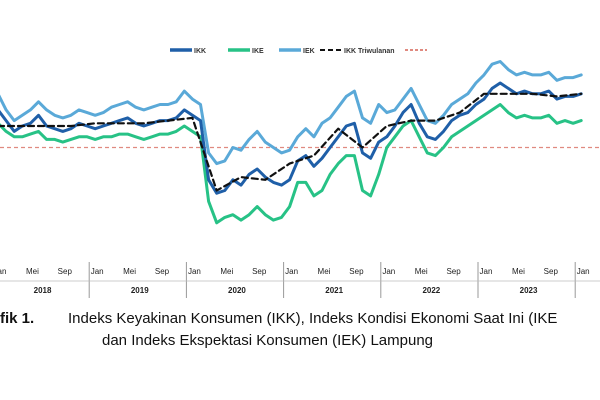 Image resolution: width=600 pixels, height=400 pixels. Describe the element at coordinates (246, 51) in the screenshot. I see `legend-item-ike: IKE` at that location.